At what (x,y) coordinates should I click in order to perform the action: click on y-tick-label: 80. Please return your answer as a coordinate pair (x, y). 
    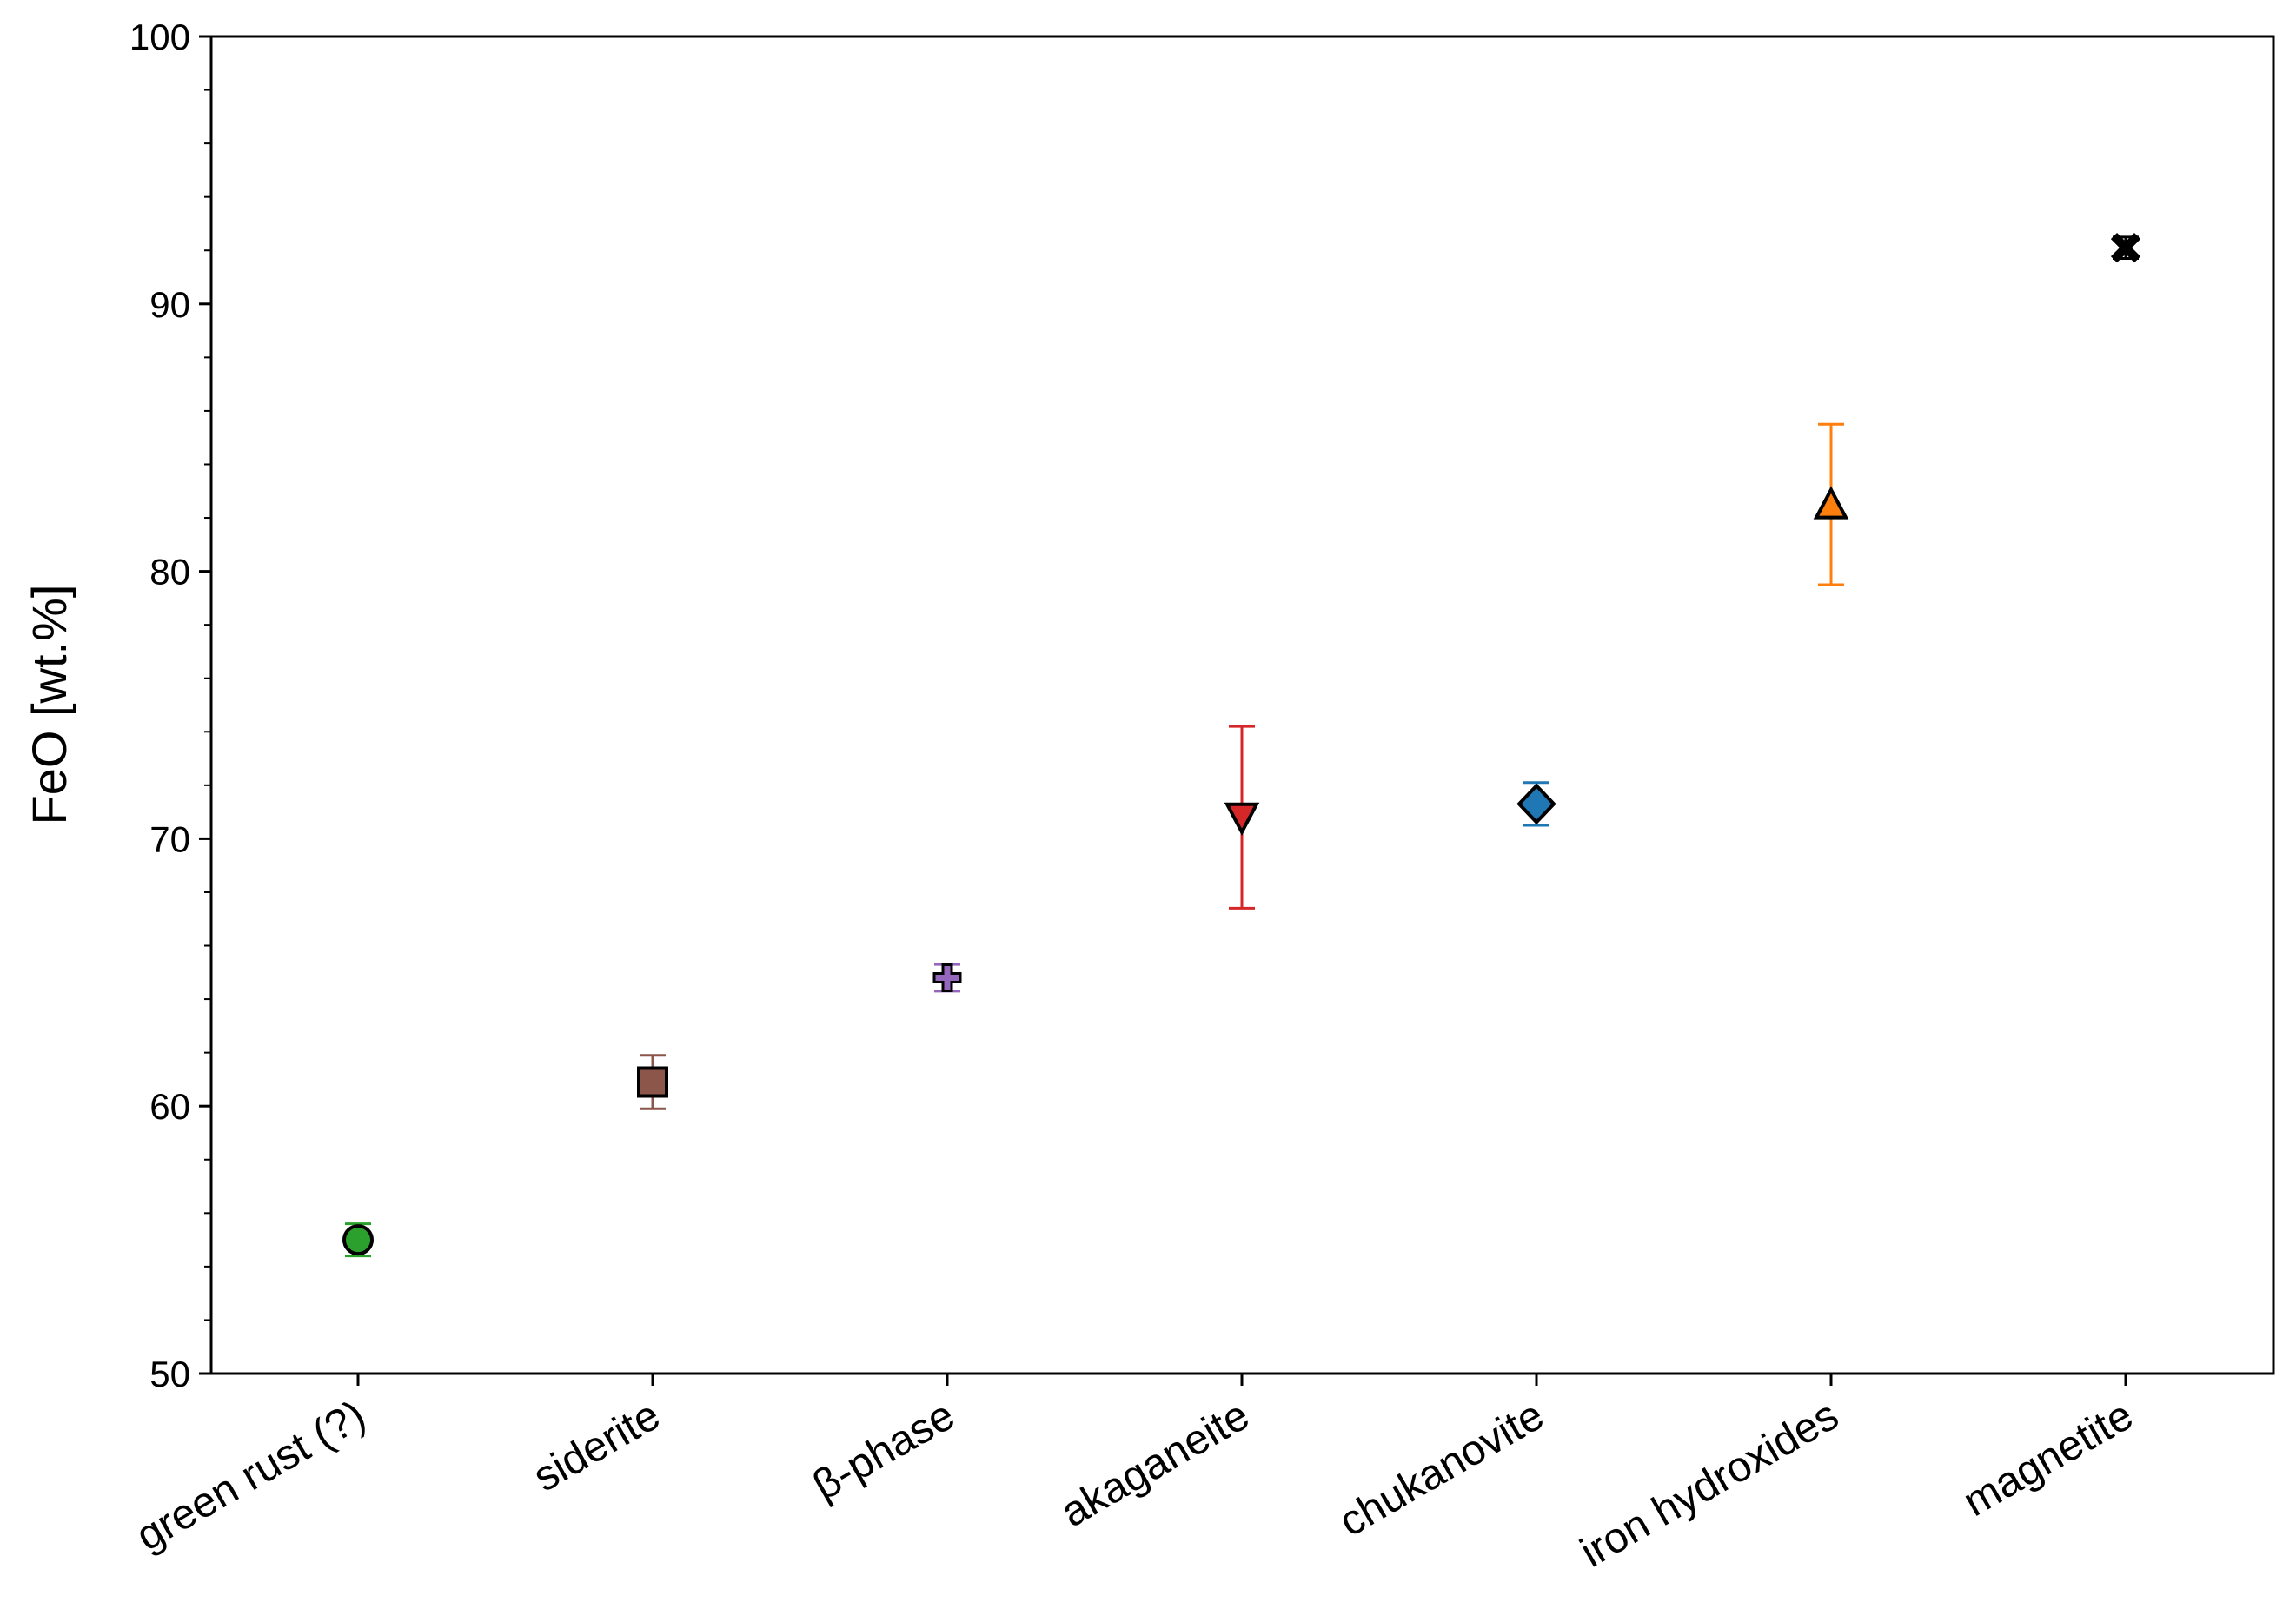
    Looking at the image, I should click on (169, 573).